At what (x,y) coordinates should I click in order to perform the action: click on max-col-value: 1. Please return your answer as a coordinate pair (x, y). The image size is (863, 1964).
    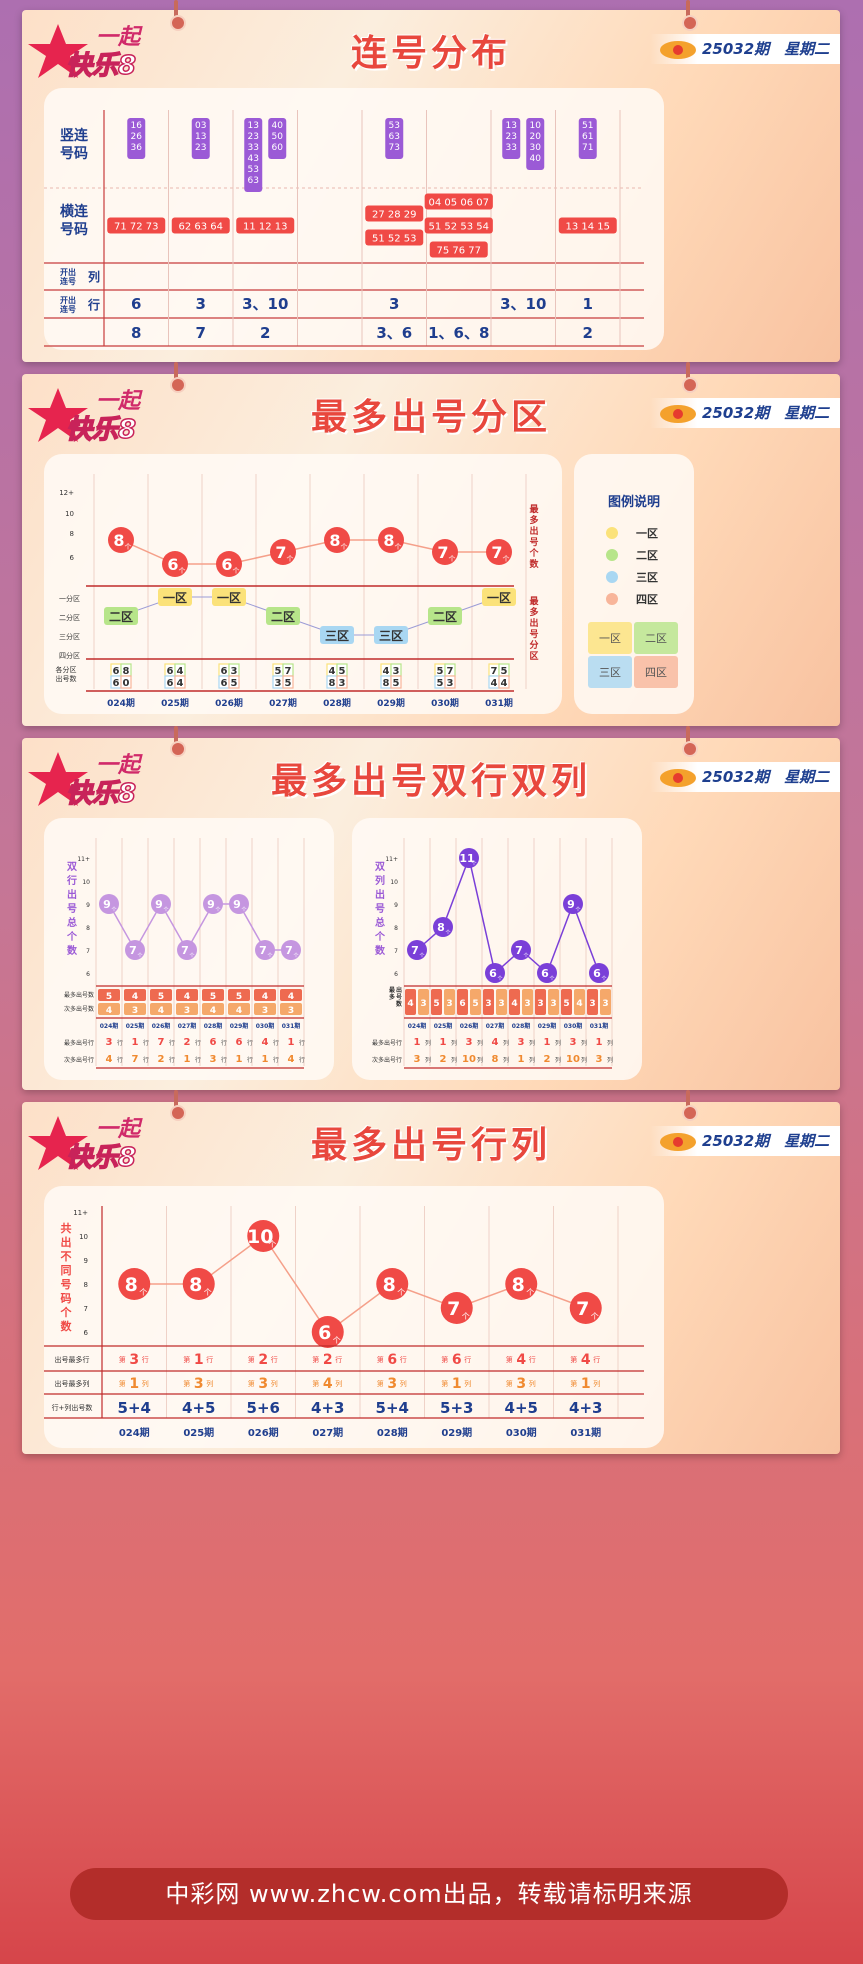
    Looking at the image, I should click on (457, 1384).